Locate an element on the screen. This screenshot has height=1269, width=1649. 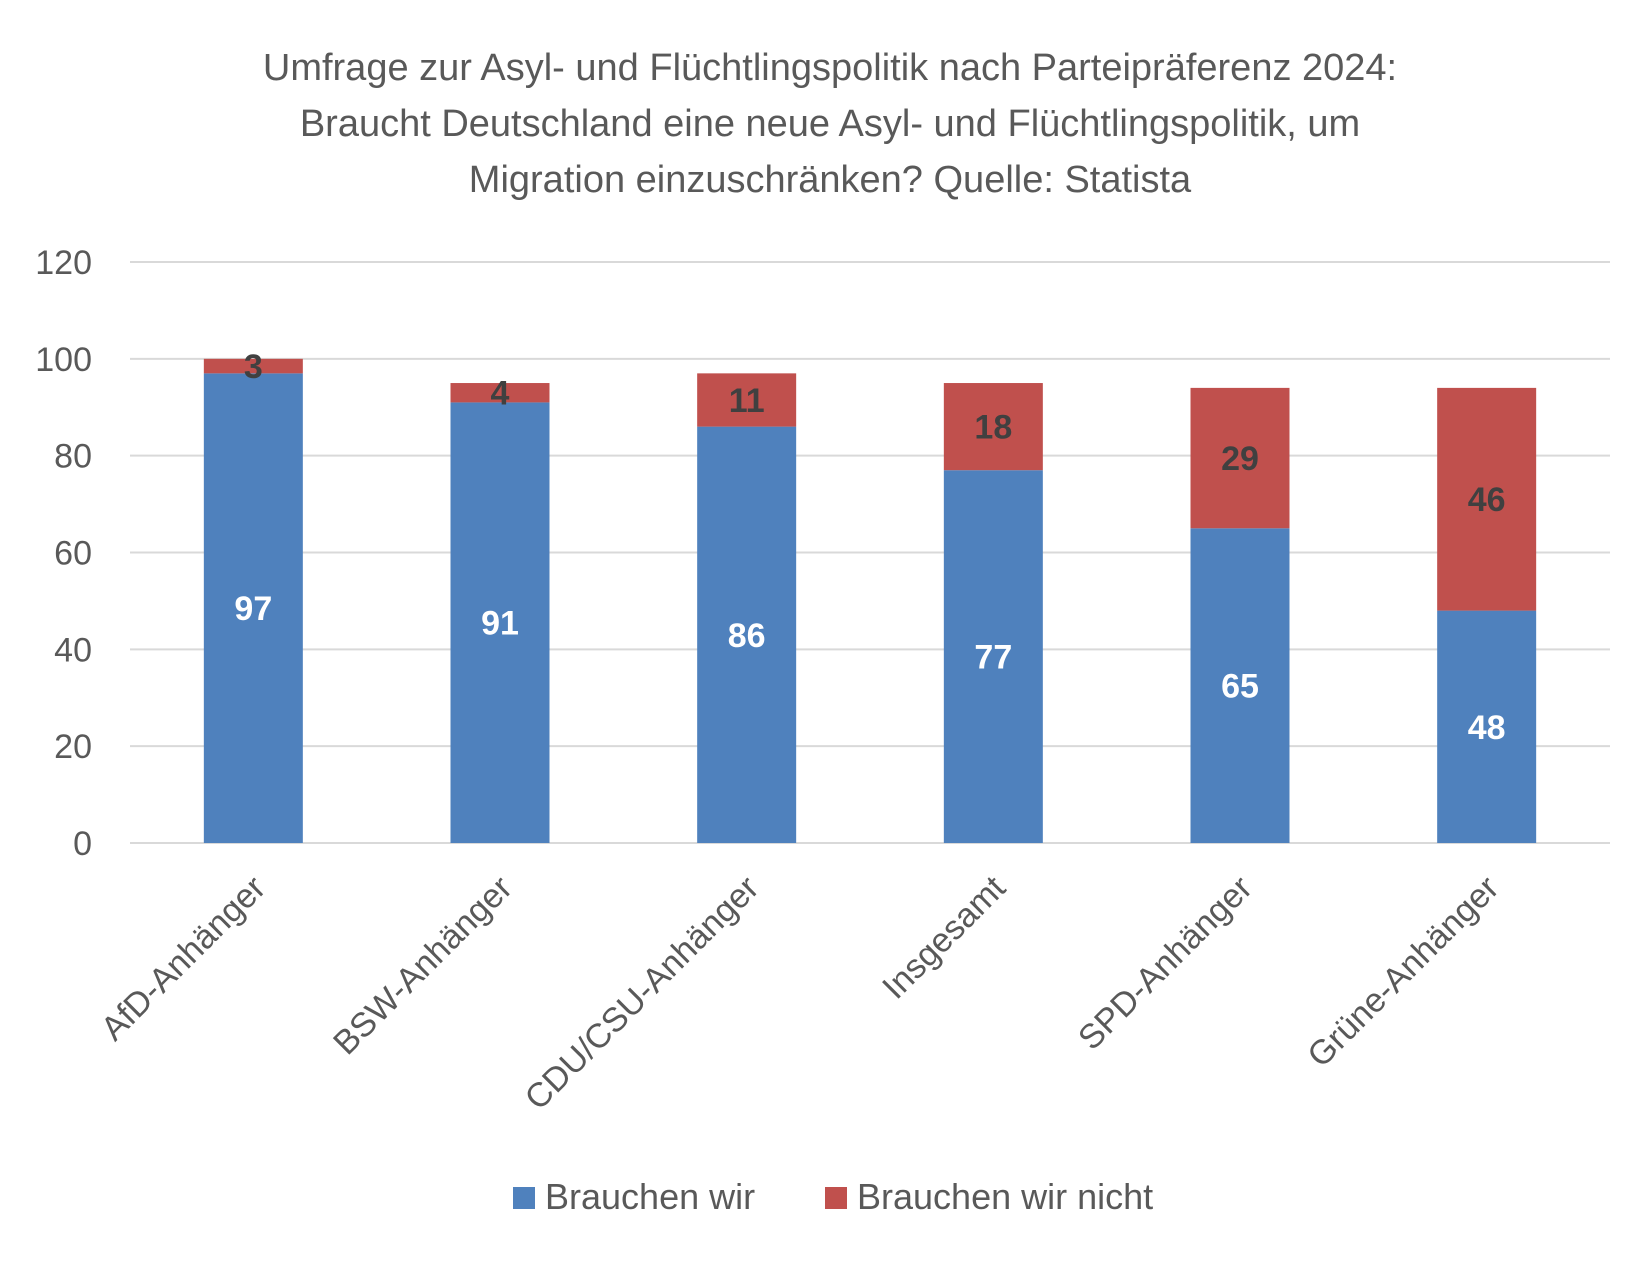
data-label: 11 is located at coordinates (747, 401).